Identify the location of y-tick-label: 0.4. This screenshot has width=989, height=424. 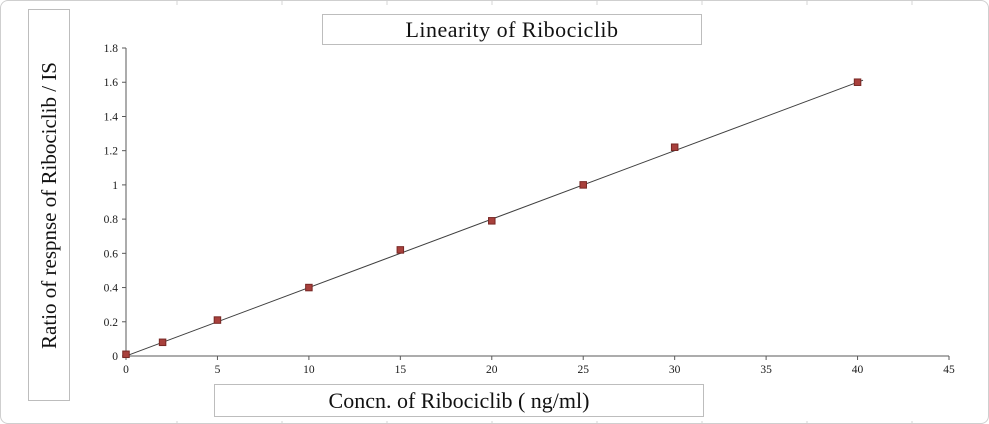
(111, 289).